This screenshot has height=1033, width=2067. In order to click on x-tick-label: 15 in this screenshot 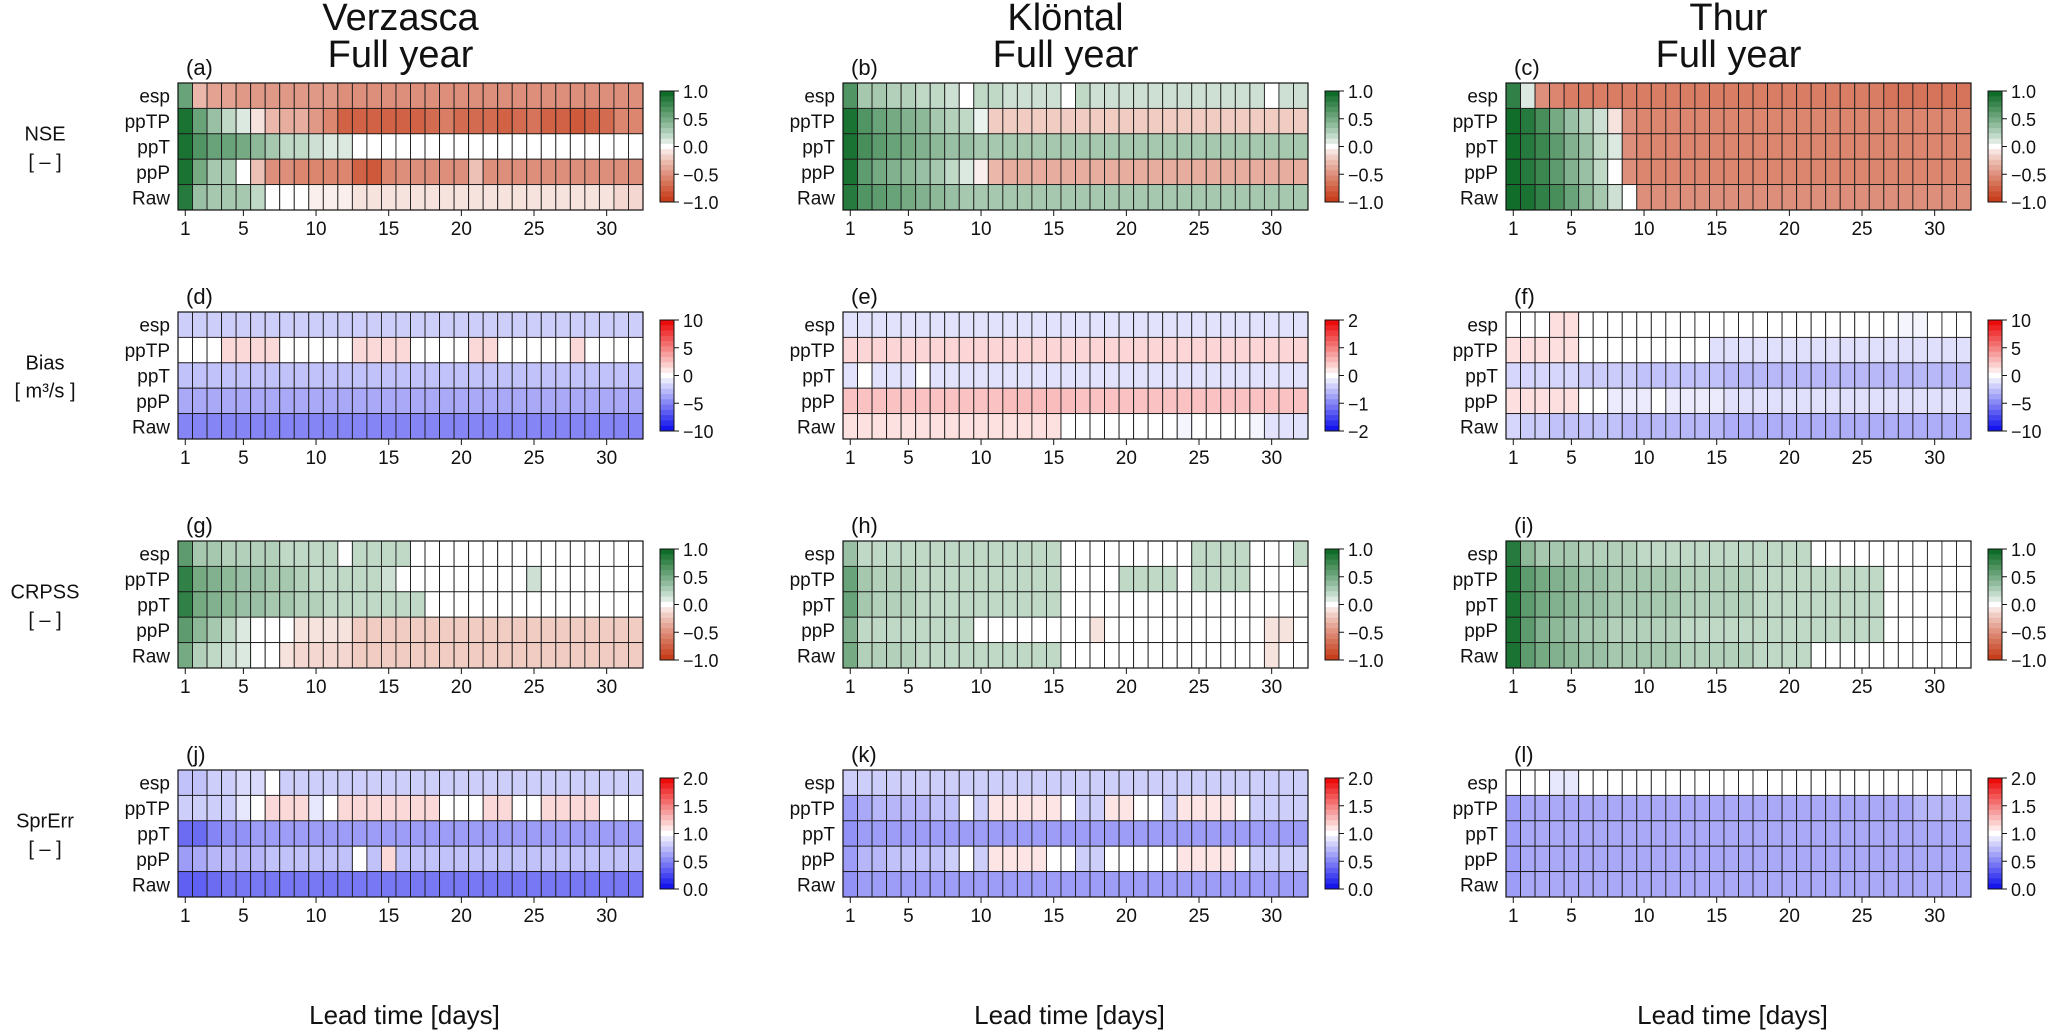, I will do `click(1716, 687)`.